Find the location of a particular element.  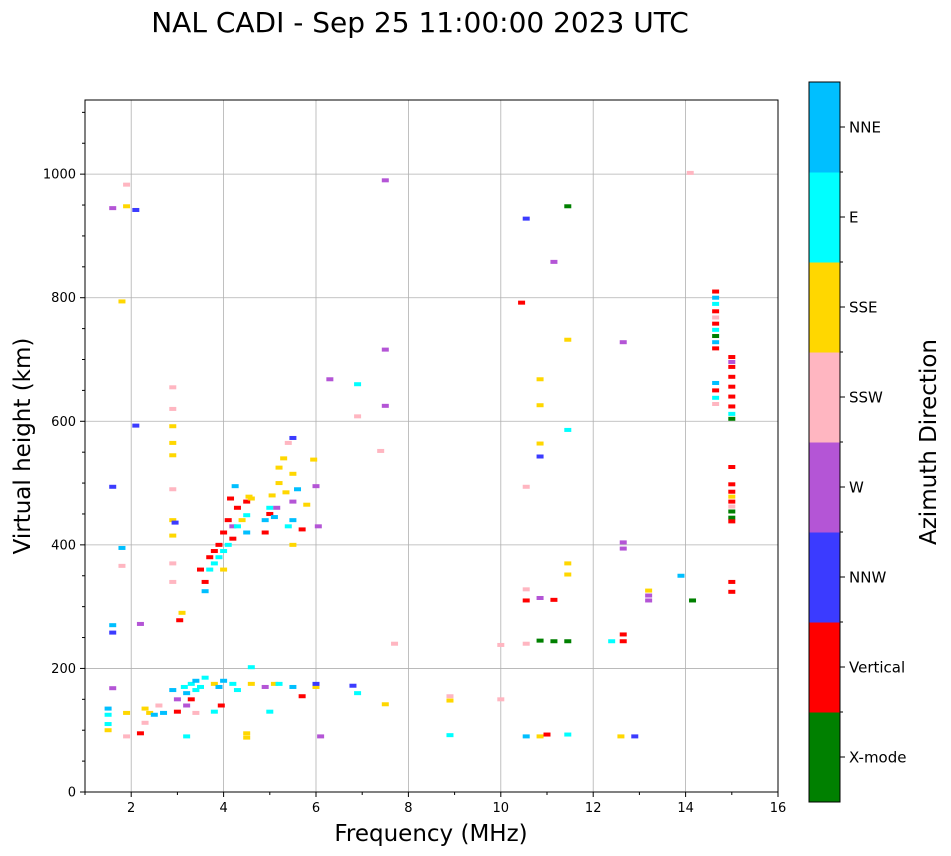

x-tick-label: 2 is located at coordinates (131, 808).